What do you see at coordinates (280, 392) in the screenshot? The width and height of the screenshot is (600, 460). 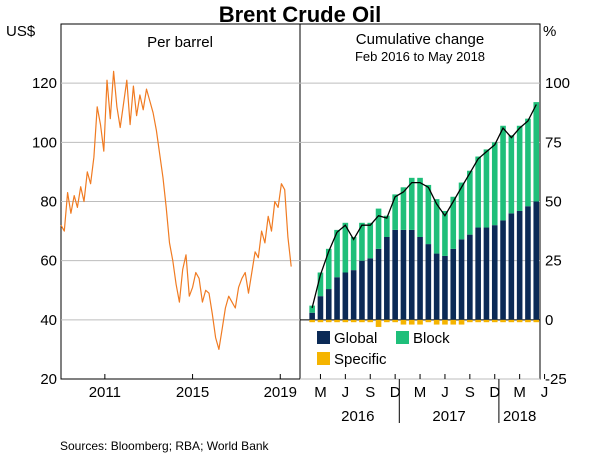 I see `left-x-tick-label: 2019` at bounding box center [280, 392].